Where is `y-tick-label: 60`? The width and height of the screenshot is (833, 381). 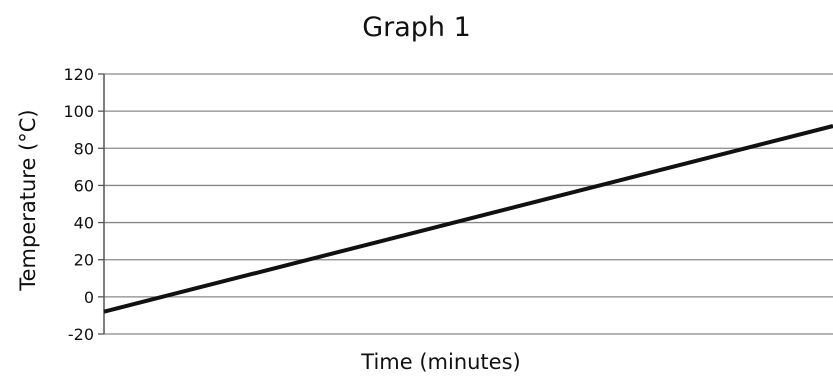 y-tick-label: 60 is located at coordinates (84, 185).